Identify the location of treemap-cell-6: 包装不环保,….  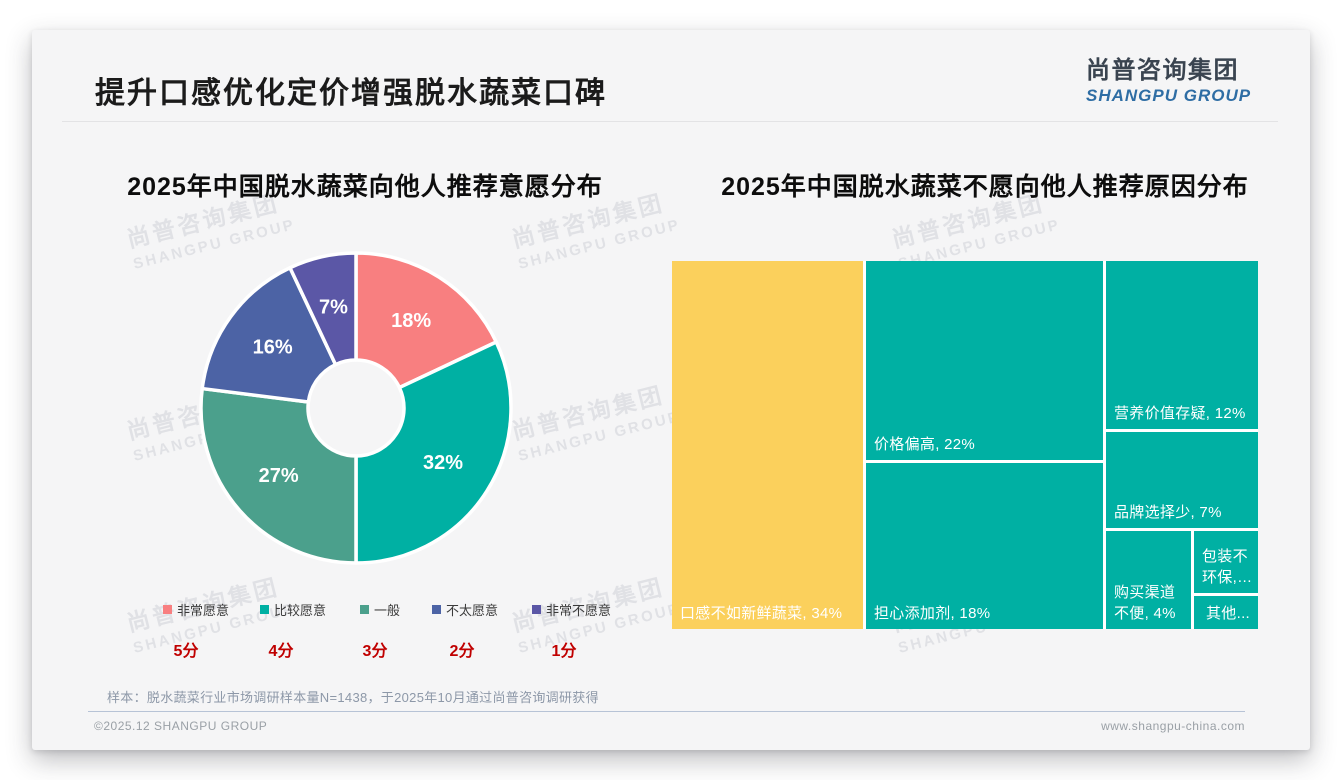
(1226, 562).